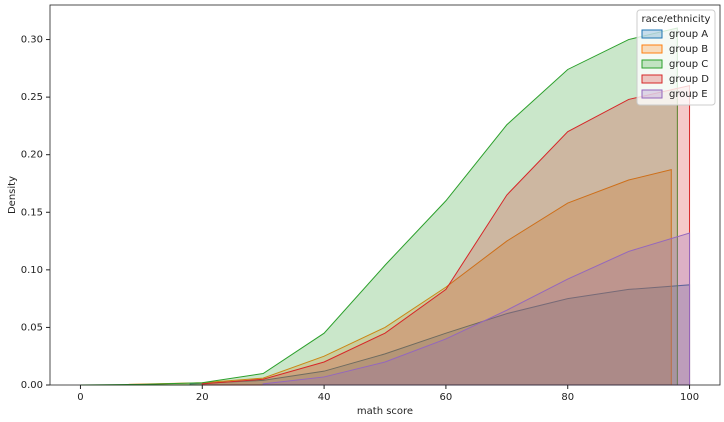  I want to click on legend-box, so click(676, 57).